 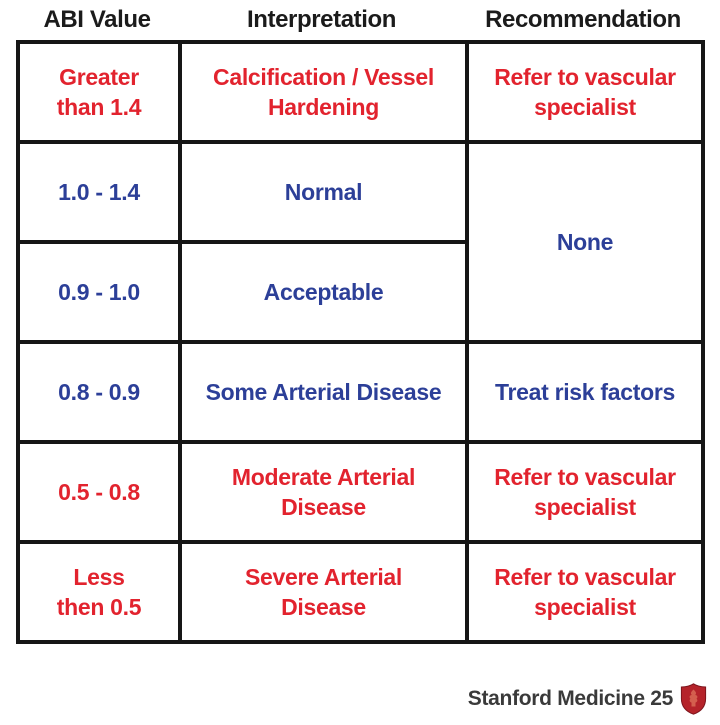 I want to click on recommendation-cell: Treat risk factors, so click(x=585, y=392).